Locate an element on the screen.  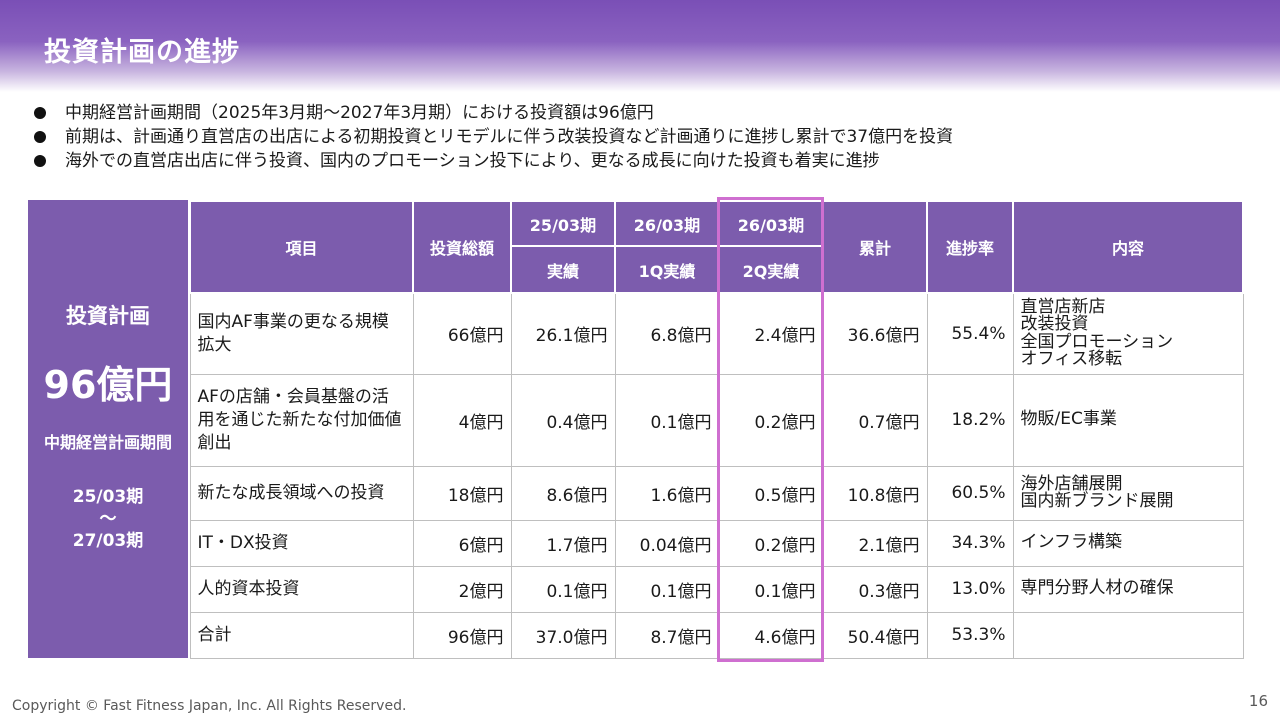
row-q1: 1.6億円 is located at coordinates (667, 493).